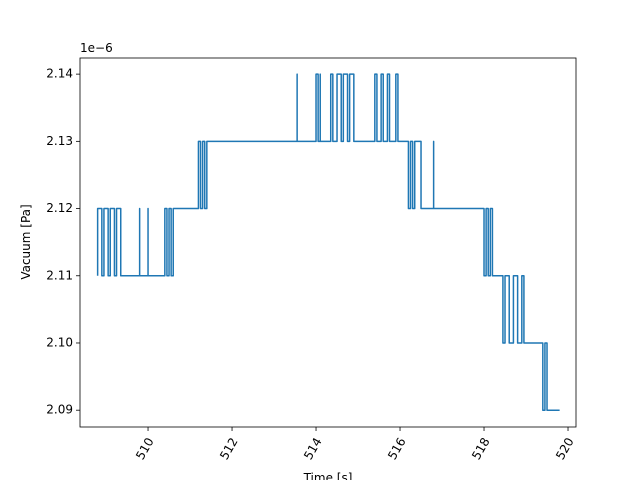  What do you see at coordinates (481, 448) in the screenshot?
I see `x-tick-label: 518` at bounding box center [481, 448].